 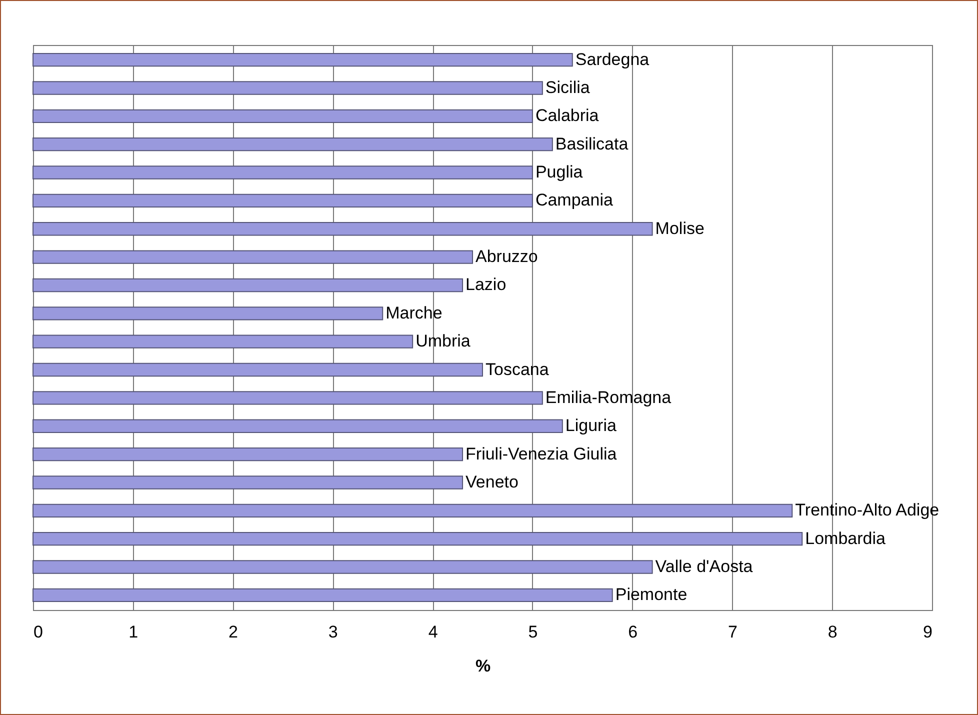 I want to click on y-tick-label: Lazio, so click(x=486, y=284).